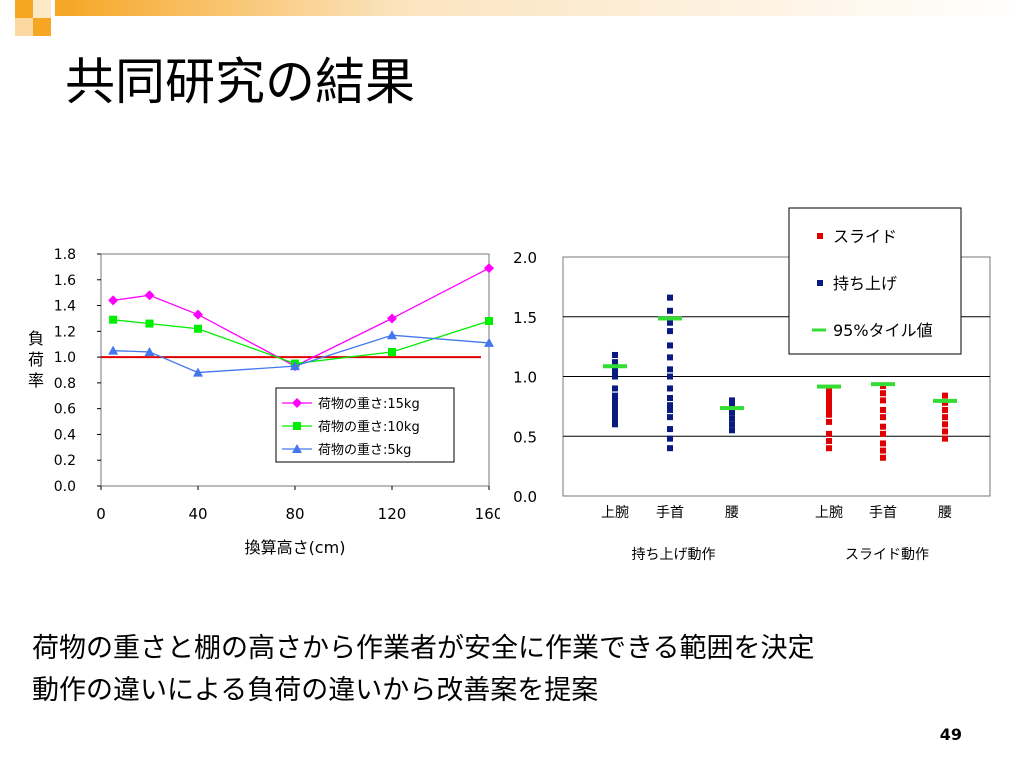 The height and width of the screenshot is (768, 1024). What do you see at coordinates (945, 513) in the screenshot?
I see `category-label: 腰` at bounding box center [945, 513].